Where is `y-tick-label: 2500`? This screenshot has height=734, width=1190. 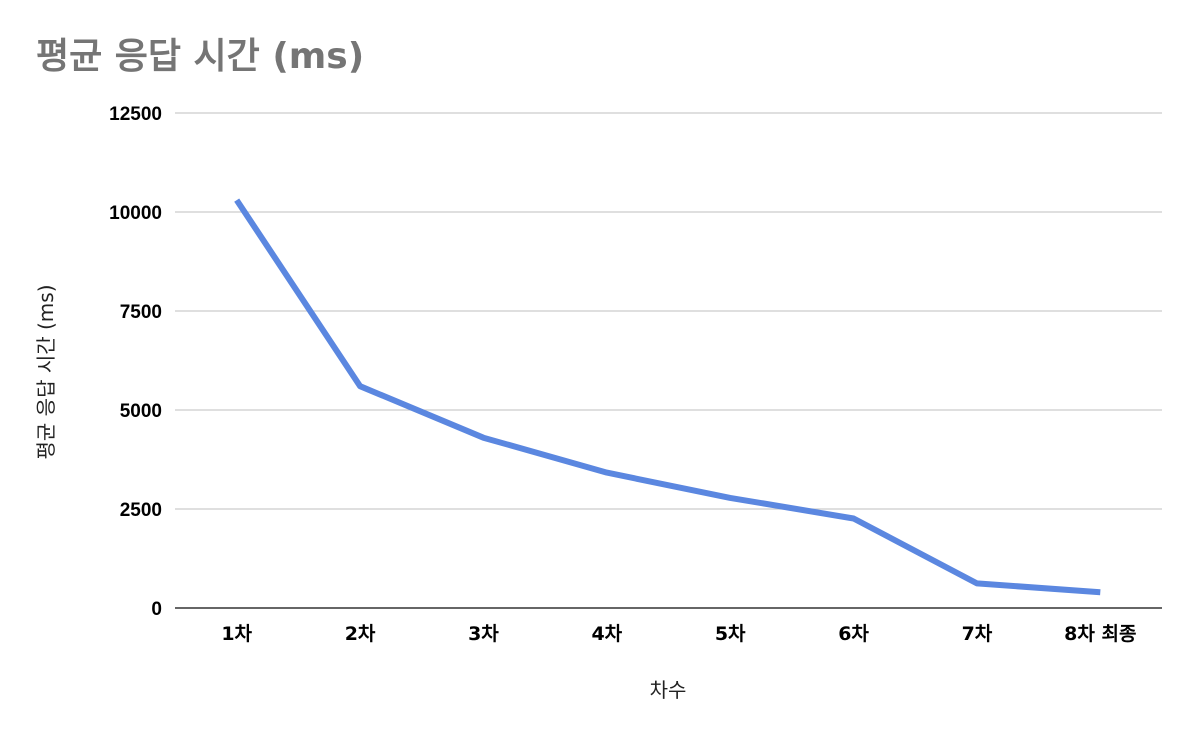
y-tick-label: 2500 is located at coordinates (141, 510).